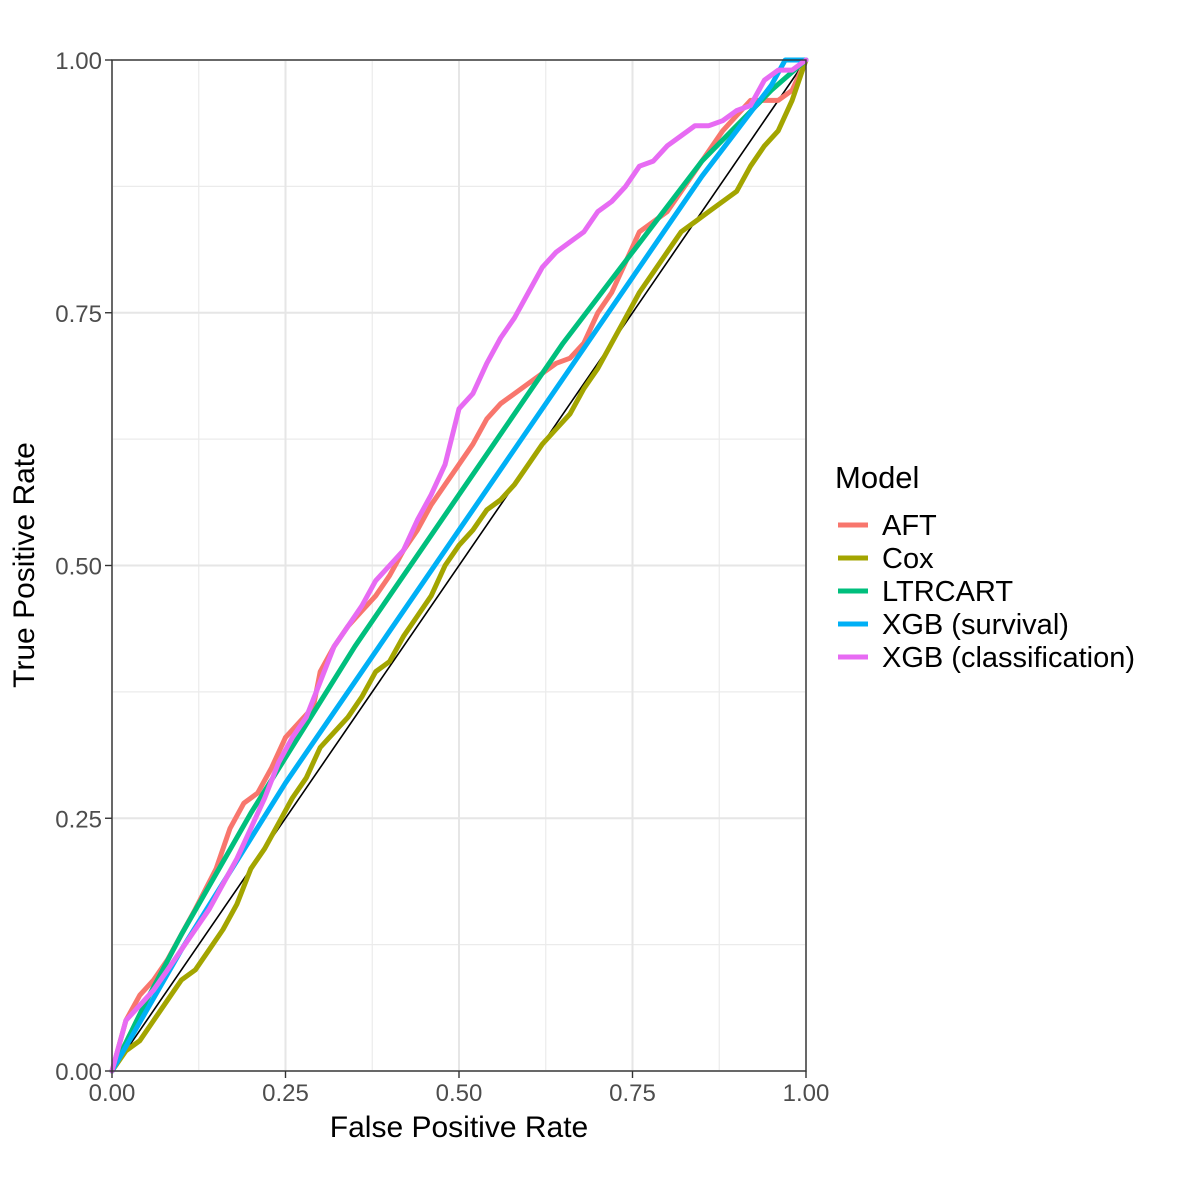  I want to click on y-tick-label: 0.50, so click(78, 567).